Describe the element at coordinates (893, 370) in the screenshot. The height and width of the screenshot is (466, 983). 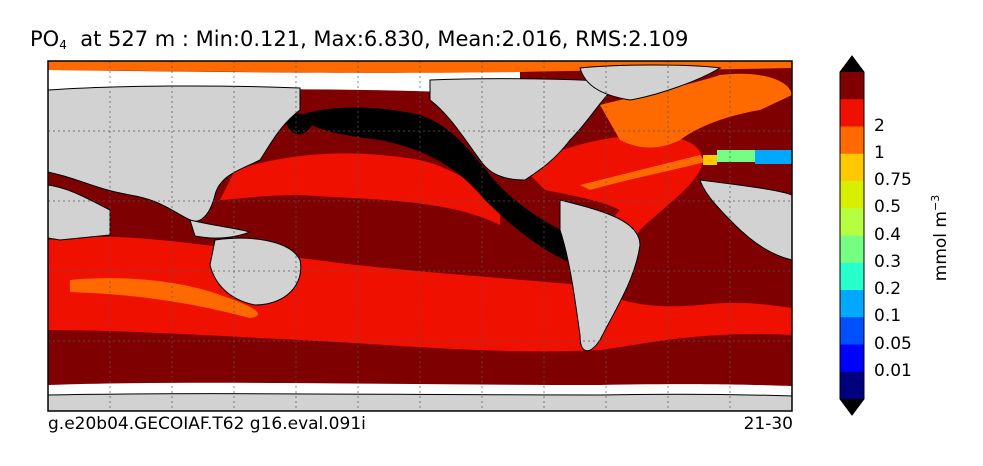
I see `colorbar-tick-label: 0.01` at that location.